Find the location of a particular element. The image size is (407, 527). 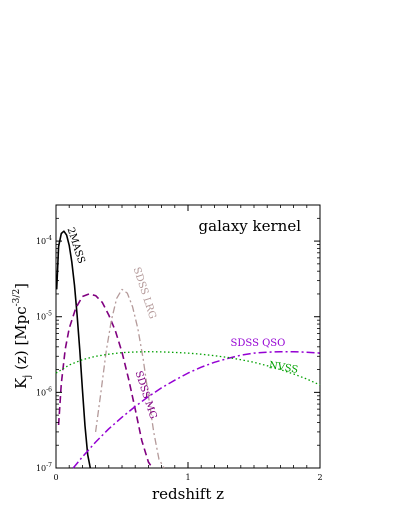

series-label-4: NVSS is located at coordinates (283, 368).